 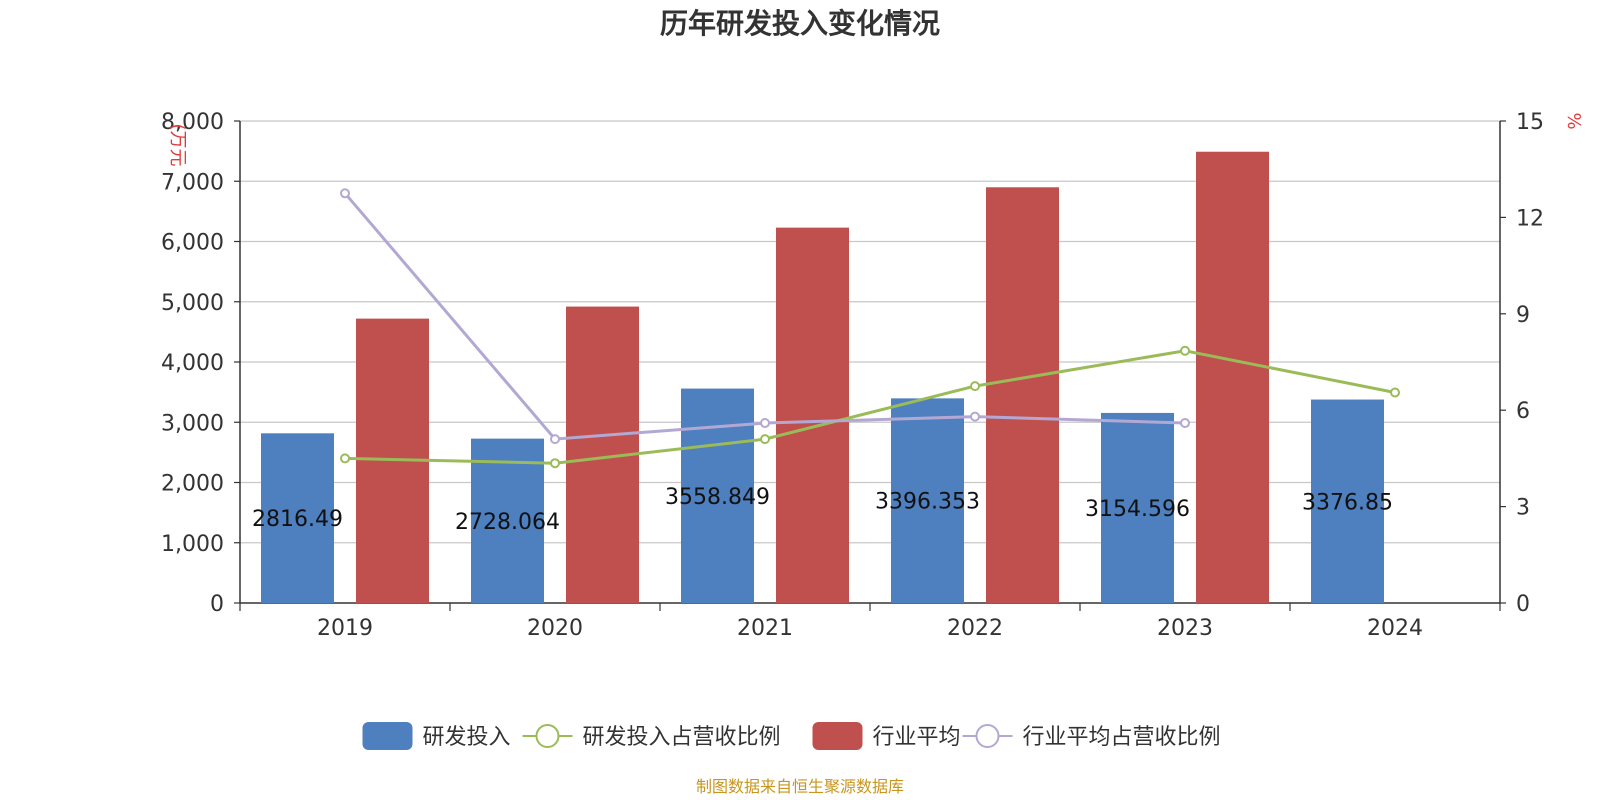 I want to click on source-note: 制图数据来自恒生聚源数据库, so click(x=800, y=786).